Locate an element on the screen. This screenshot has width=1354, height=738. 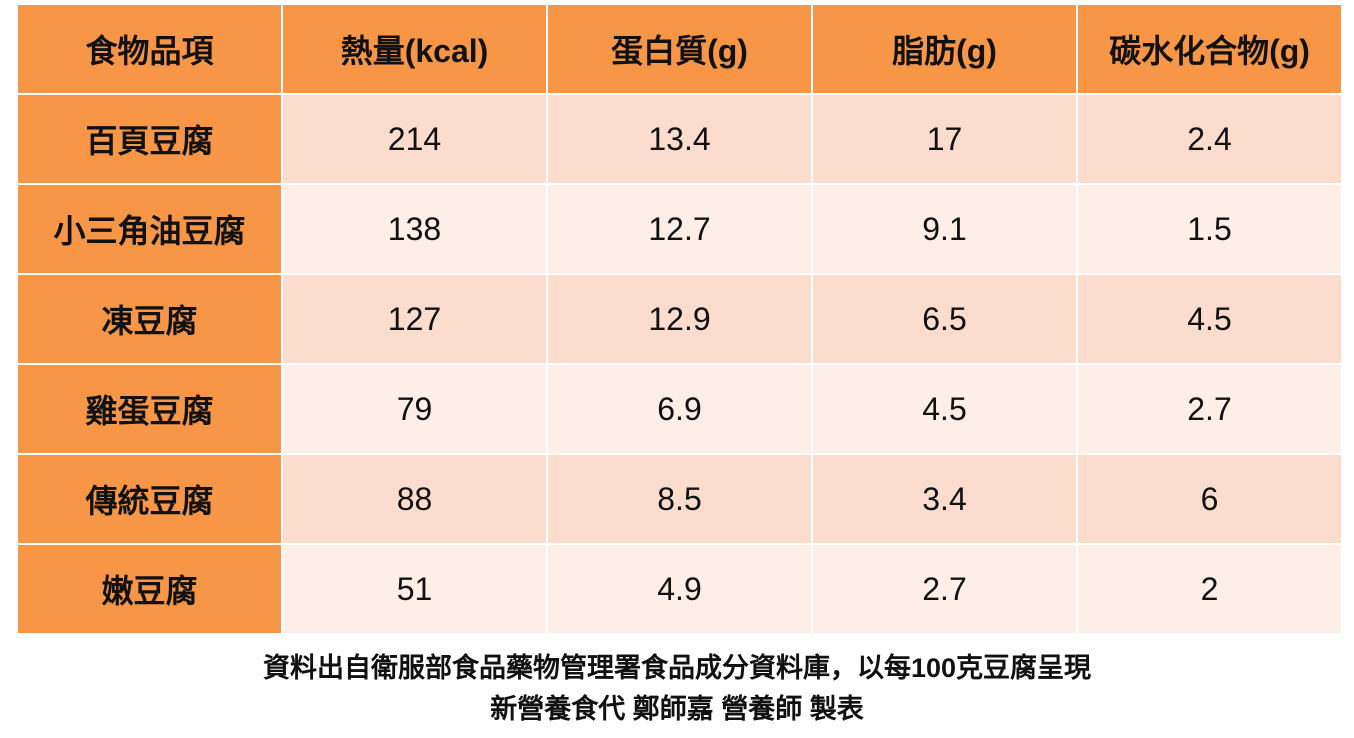
header-cell: 熱量(kcal) is located at coordinates (414, 49).